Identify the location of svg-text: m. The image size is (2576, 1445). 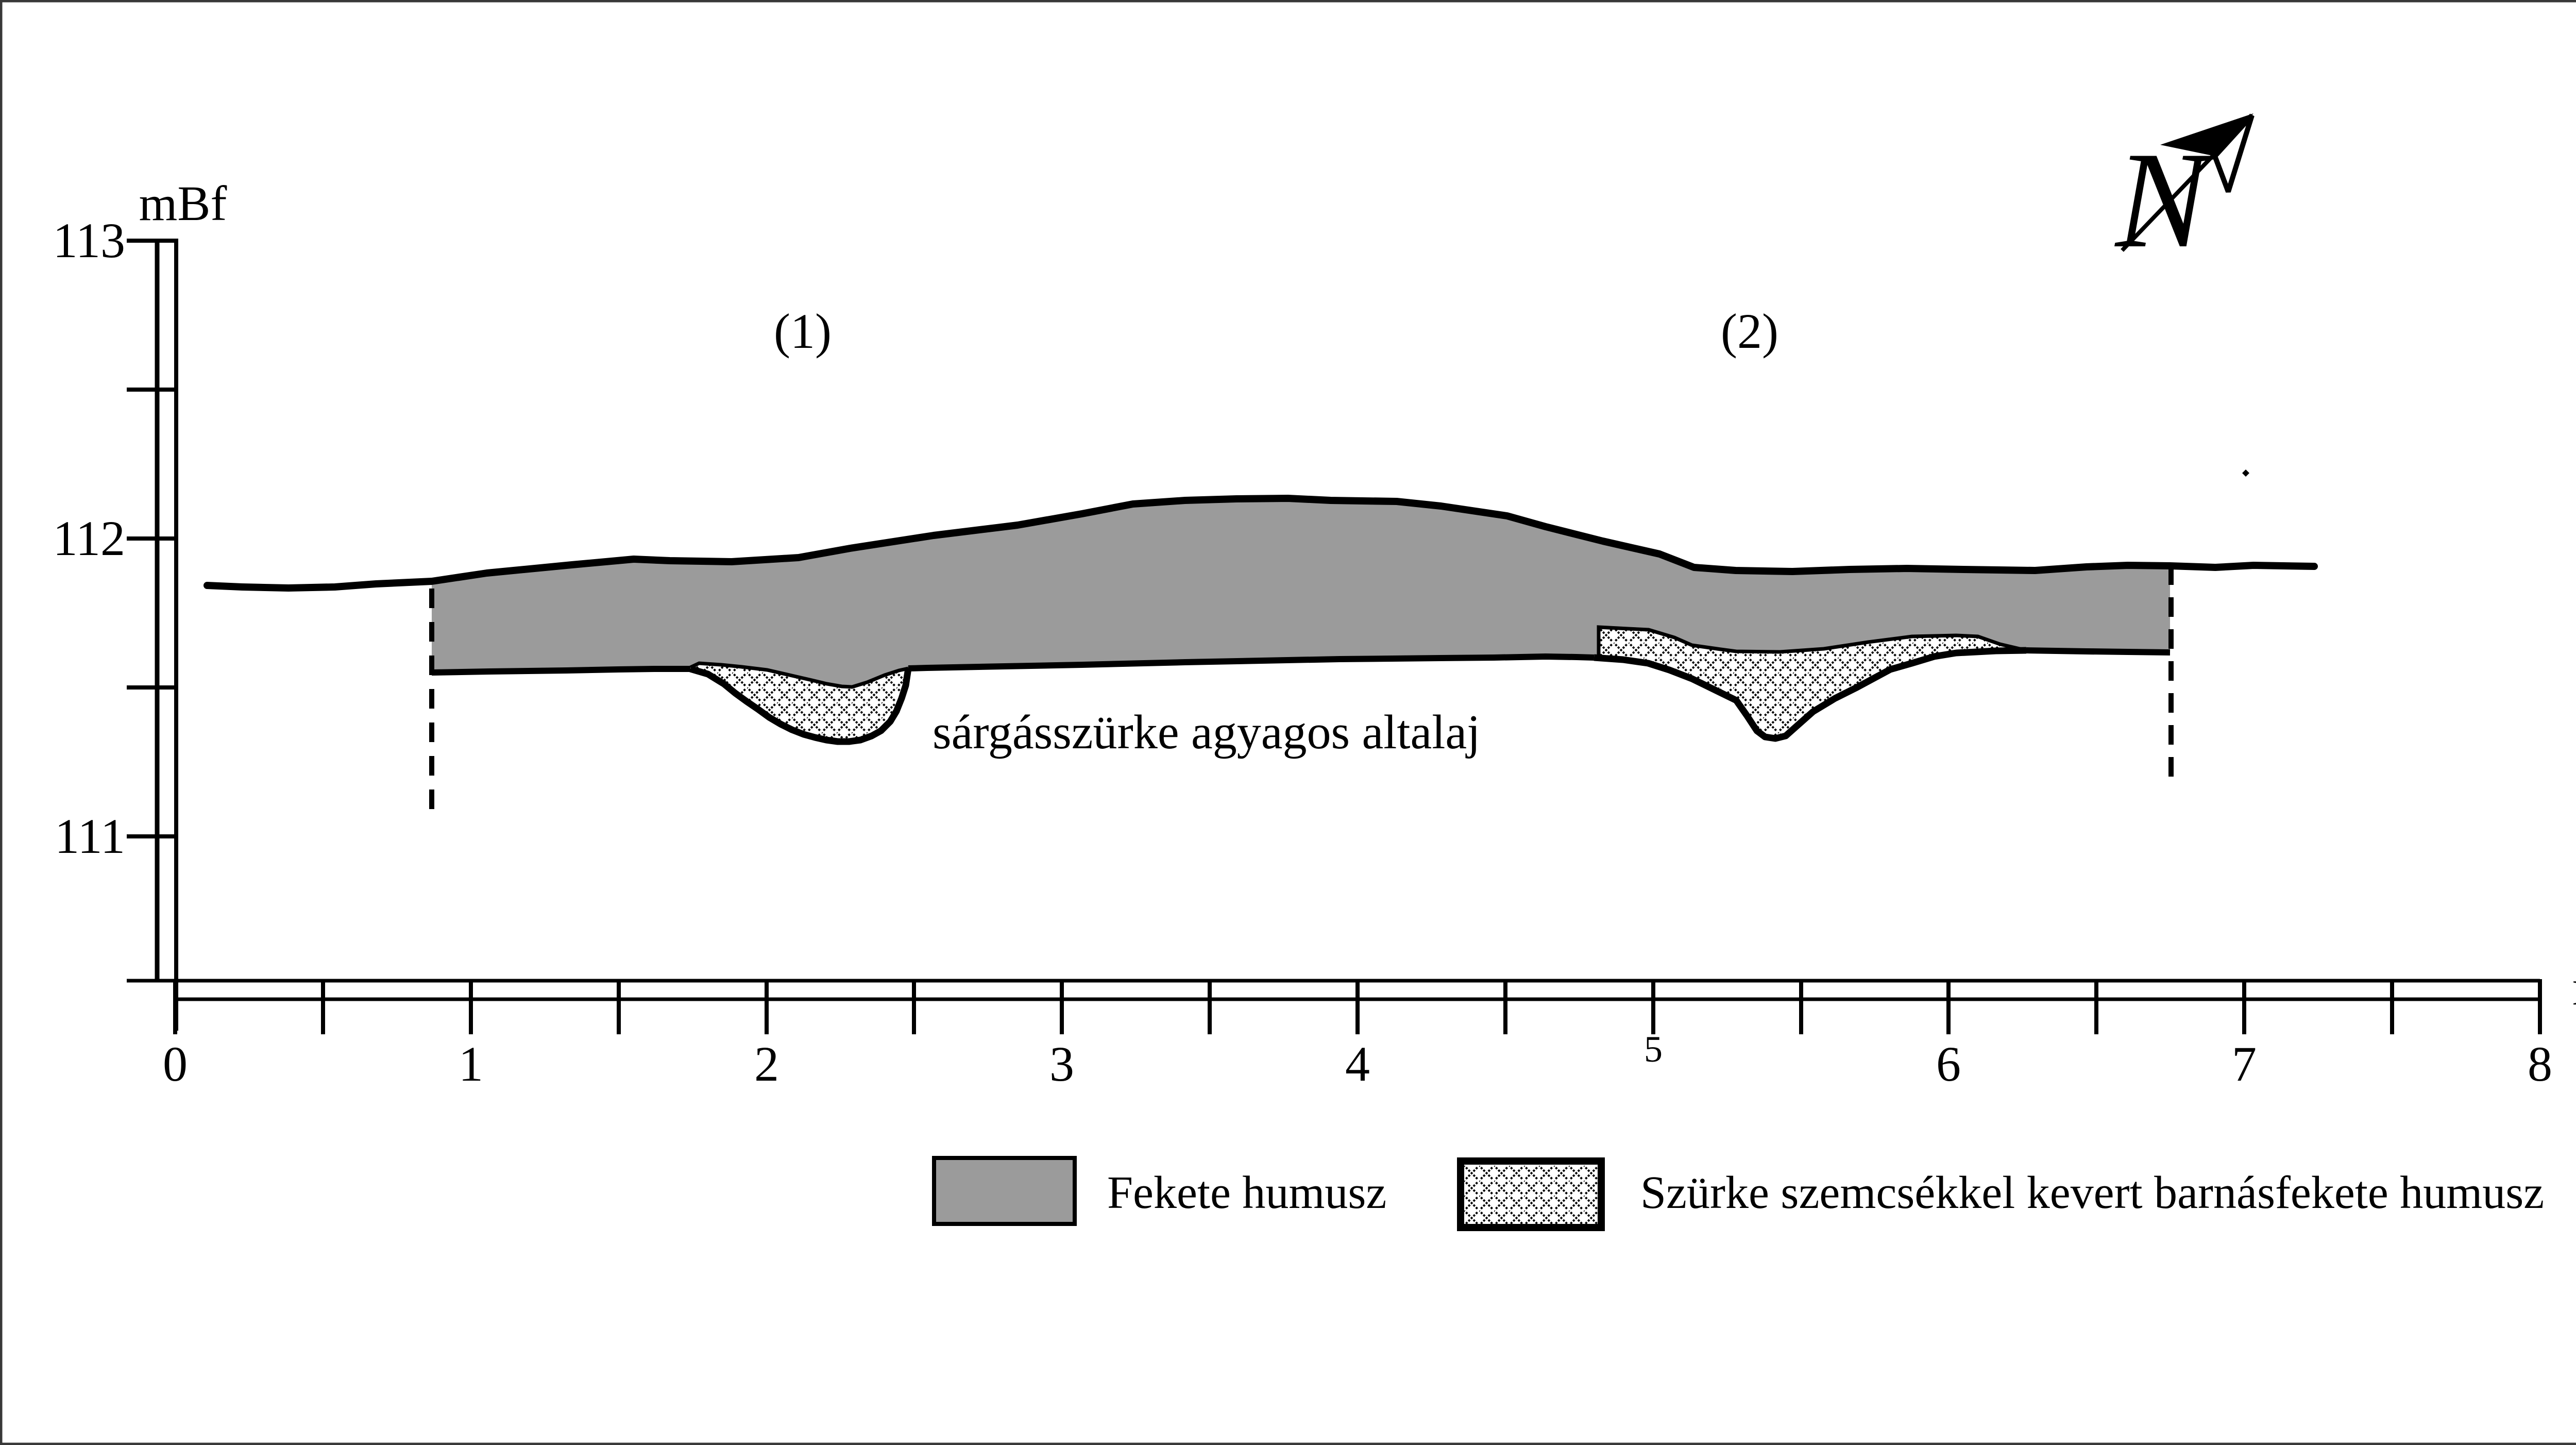
(2574, 988).